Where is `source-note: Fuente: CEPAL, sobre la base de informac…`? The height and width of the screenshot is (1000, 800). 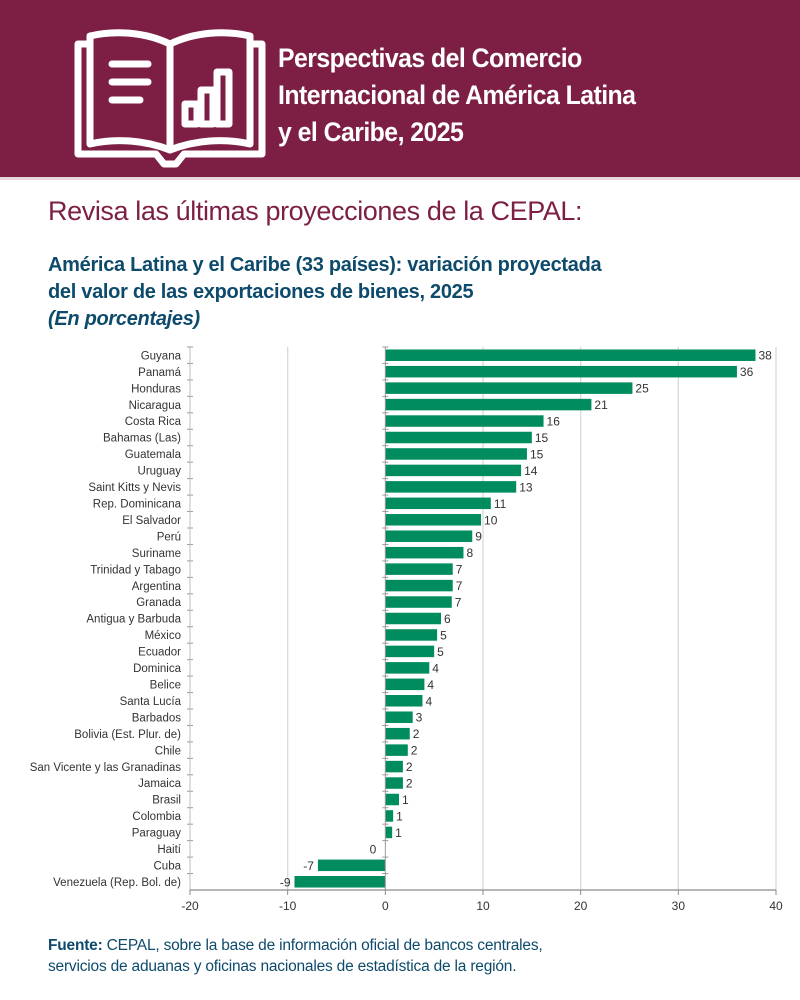
source-note: Fuente: CEPAL, sobre la base de informac… is located at coordinates (295, 956).